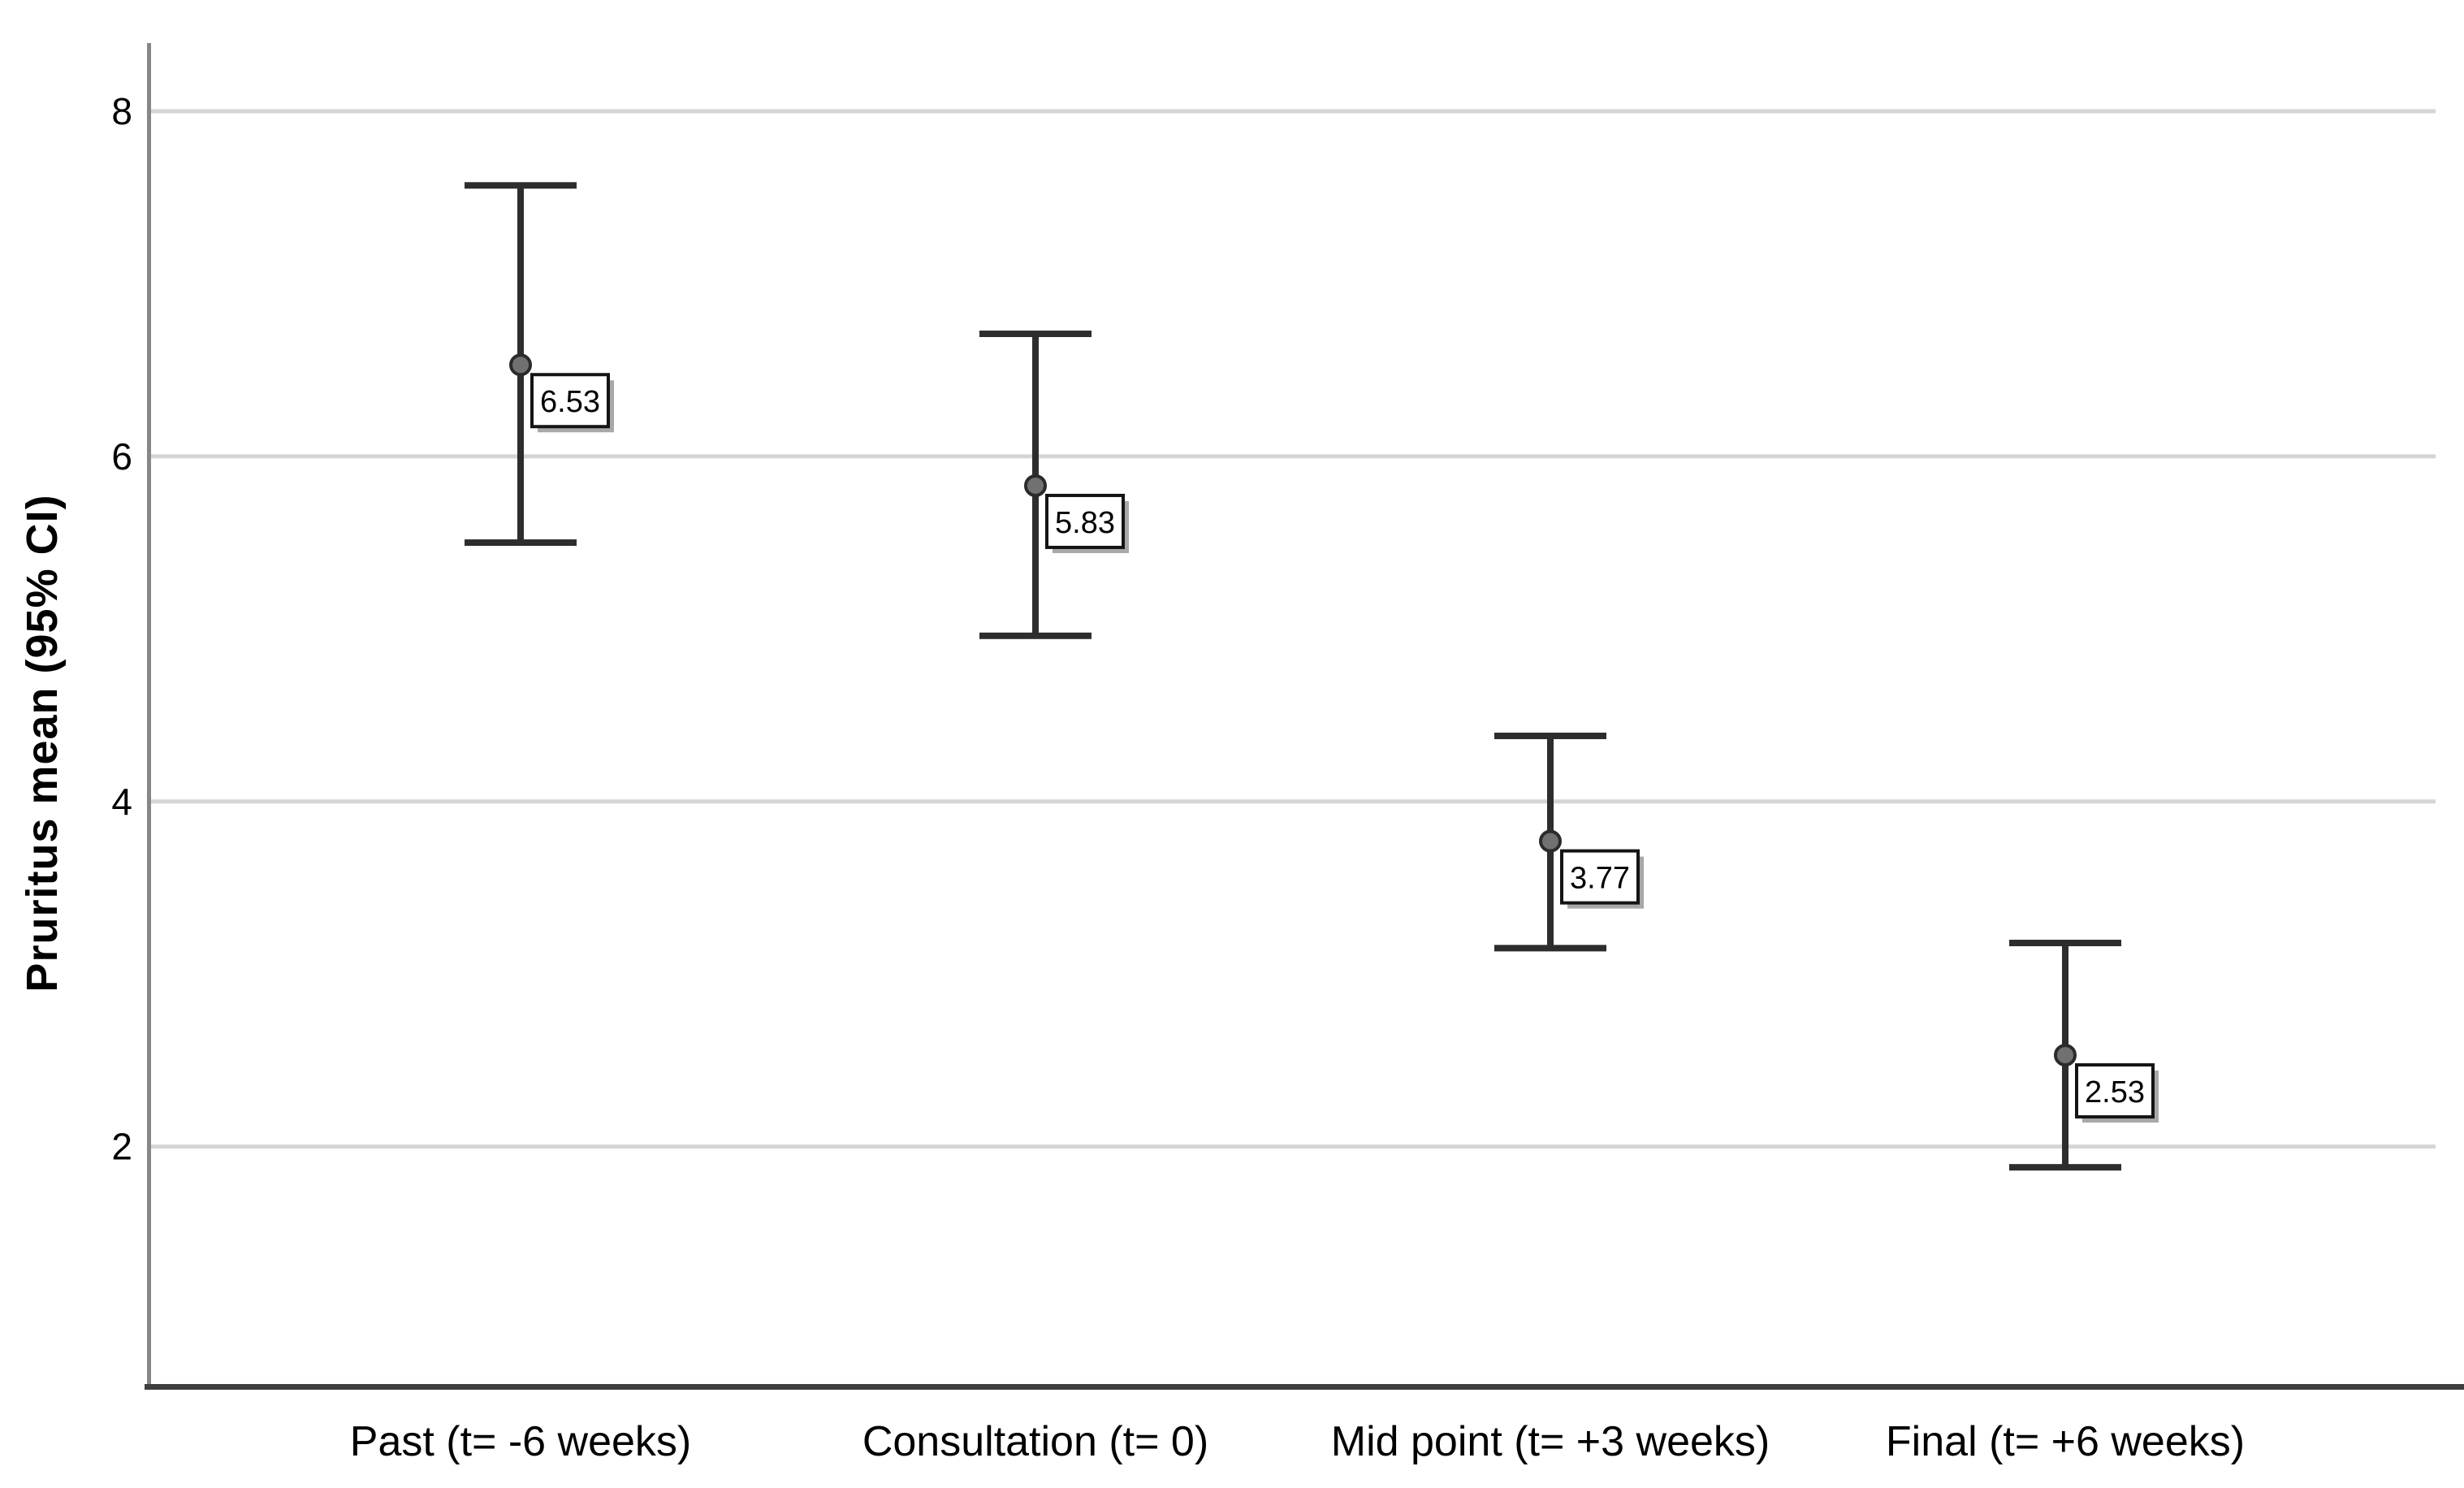 The image size is (2464, 1488). I want to click on y-tick-label: 2, so click(121, 1147).